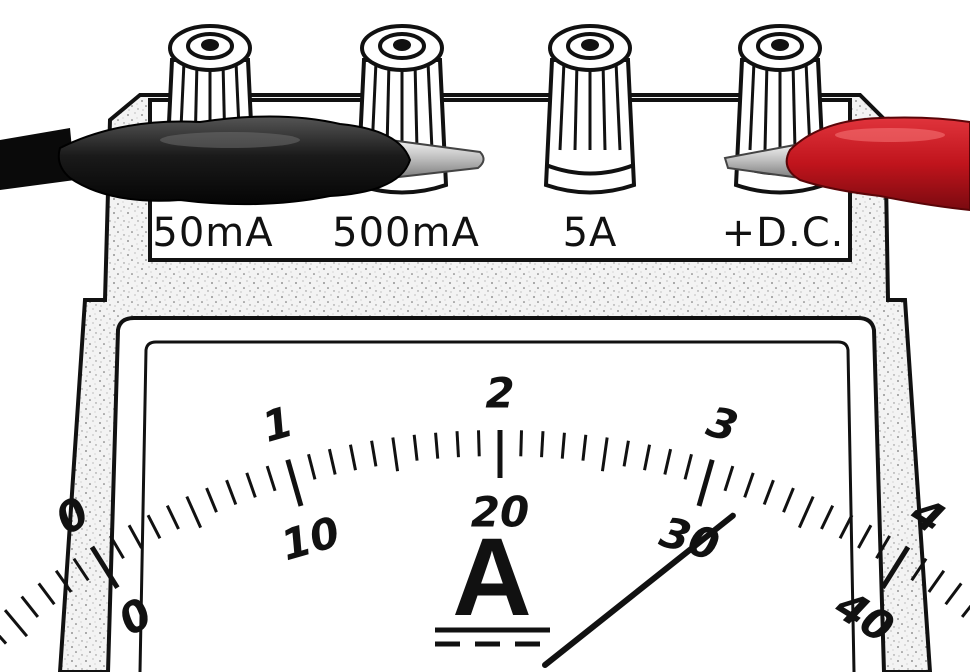 The width and height of the screenshot is (970, 672). I want to click on unit-letter-a: A, so click(491, 577).